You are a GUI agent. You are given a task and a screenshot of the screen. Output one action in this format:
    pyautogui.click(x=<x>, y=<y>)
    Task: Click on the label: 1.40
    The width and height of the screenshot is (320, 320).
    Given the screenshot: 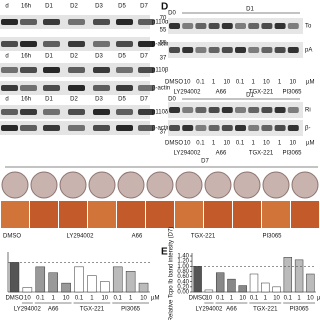 What is the action you would take?
    pyautogui.click(x=183, y=257)
    